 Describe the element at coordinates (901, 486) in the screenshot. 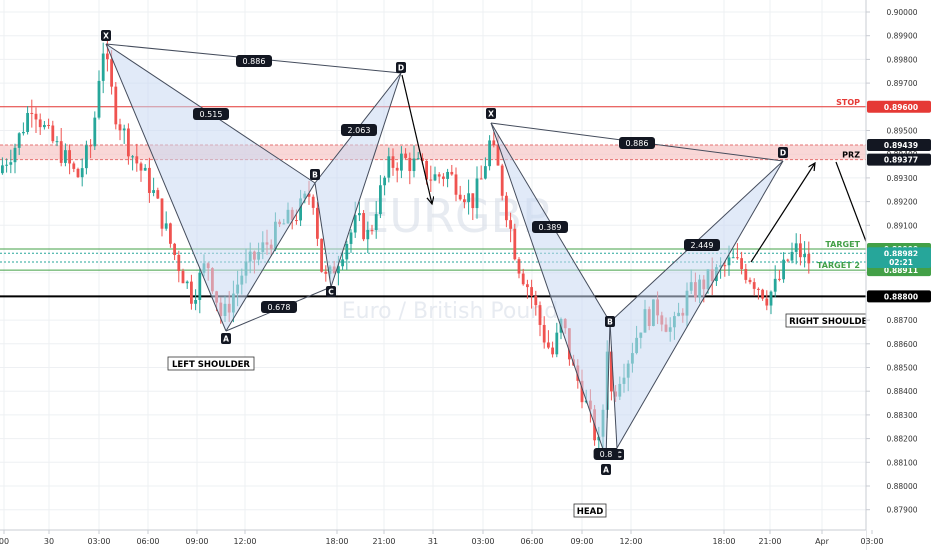

I see `price-tick-label: 0.88000` at that location.